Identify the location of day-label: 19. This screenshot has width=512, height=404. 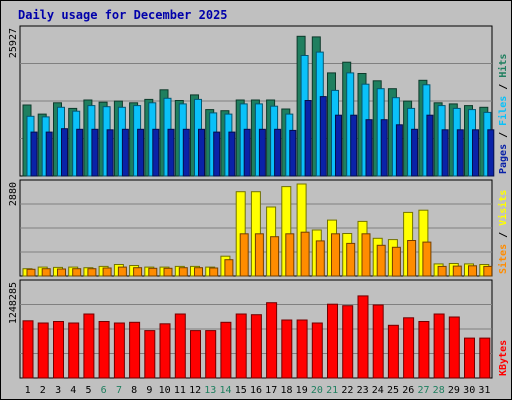
(302, 390).